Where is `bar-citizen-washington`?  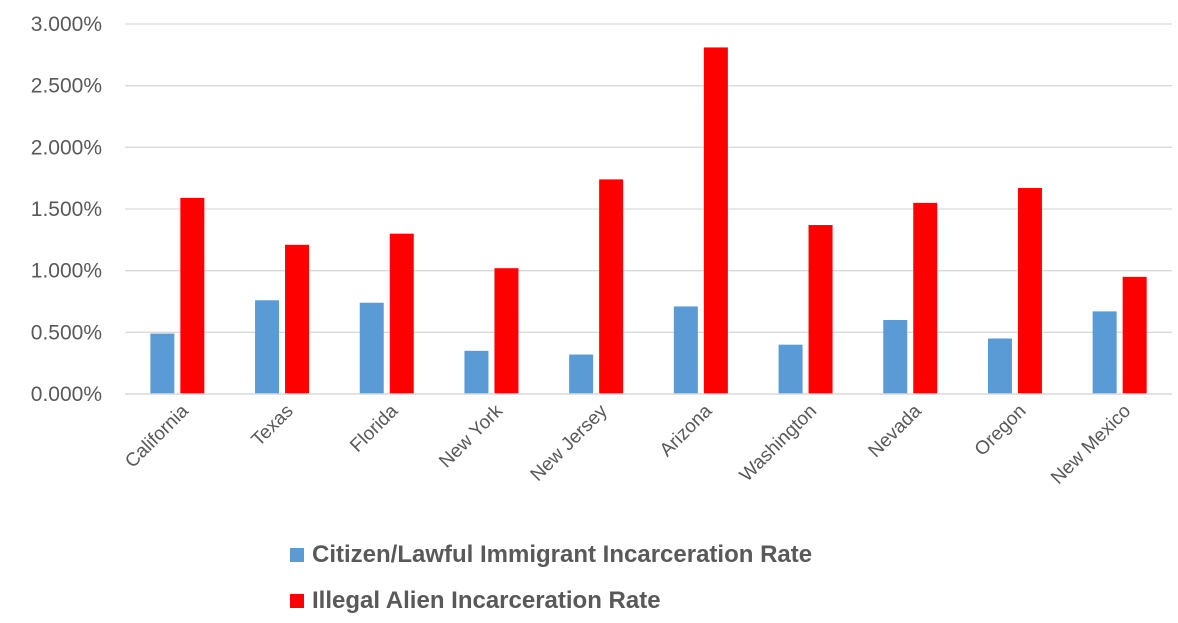 bar-citizen-washington is located at coordinates (790, 369).